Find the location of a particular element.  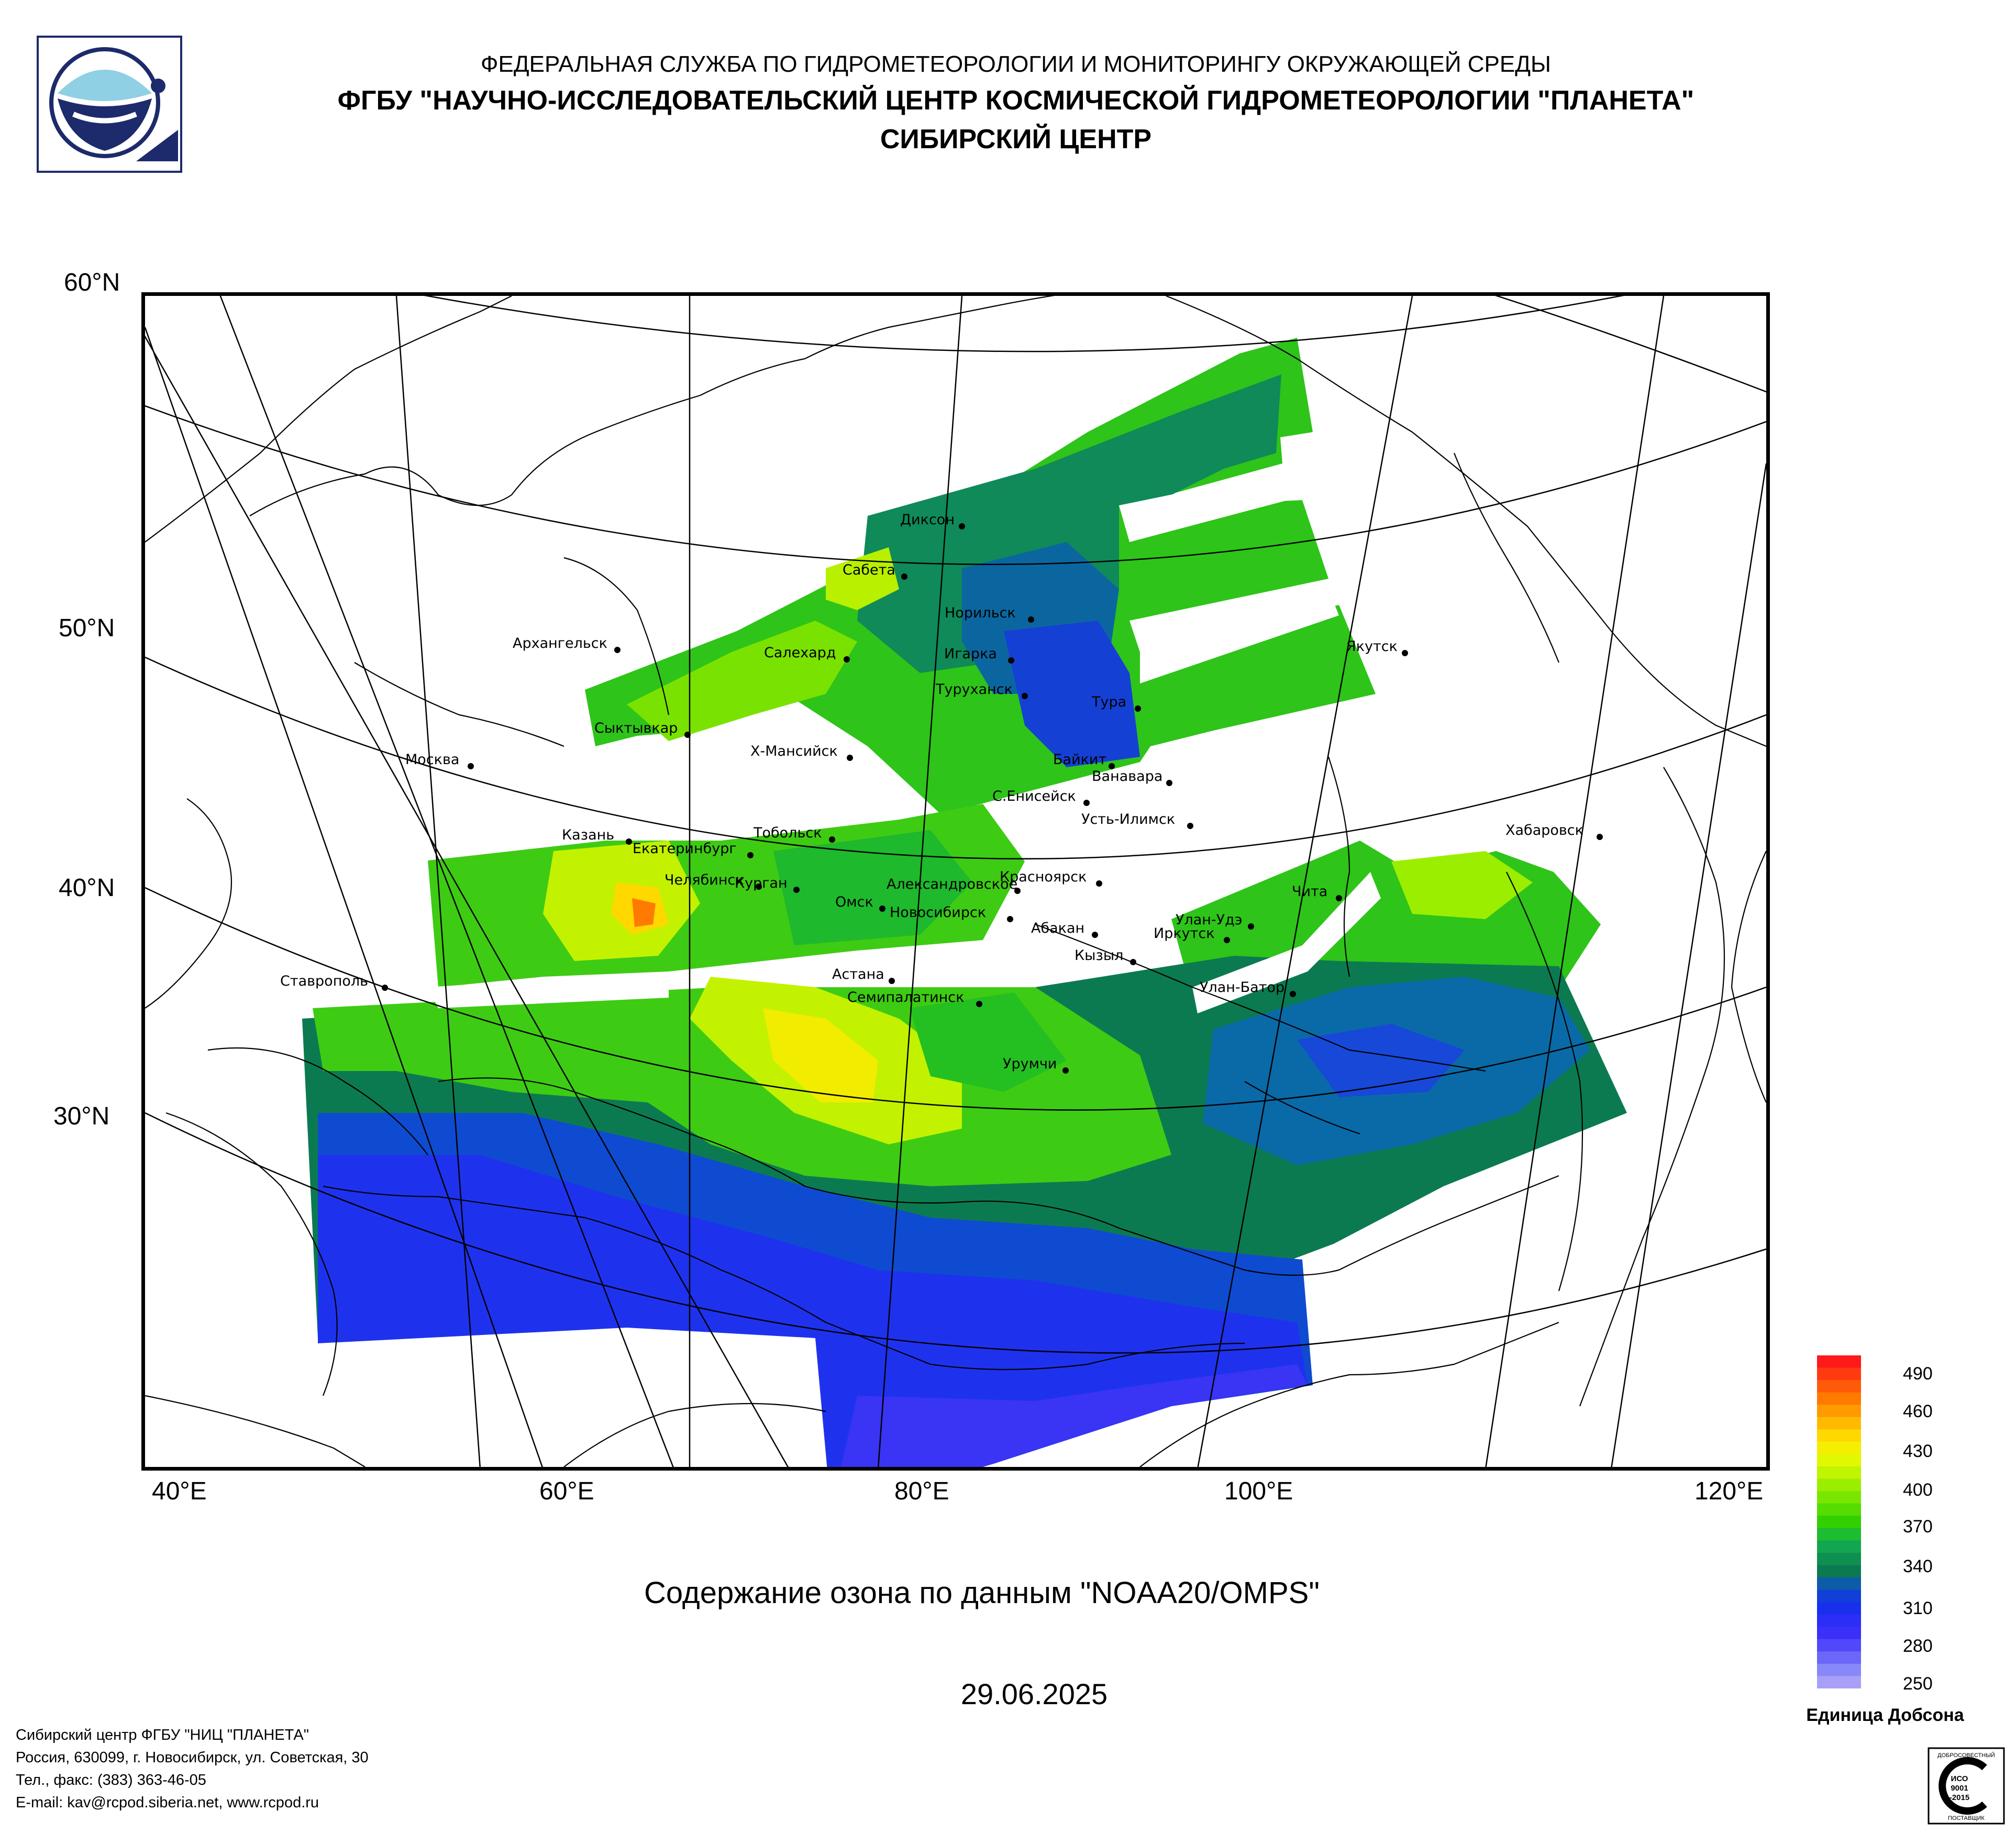

legend-tick-400: 400 is located at coordinates (1918, 1490).